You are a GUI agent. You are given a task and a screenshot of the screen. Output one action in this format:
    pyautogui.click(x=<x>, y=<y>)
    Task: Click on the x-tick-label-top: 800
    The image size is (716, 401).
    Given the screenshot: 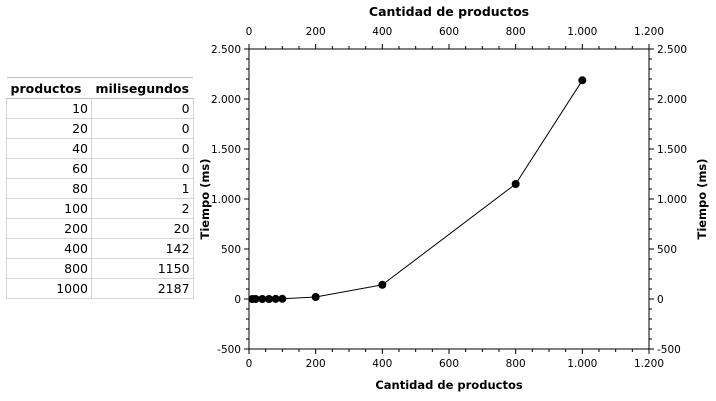 What is the action you would take?
    pyautogui.click(x=516, y=32)
    